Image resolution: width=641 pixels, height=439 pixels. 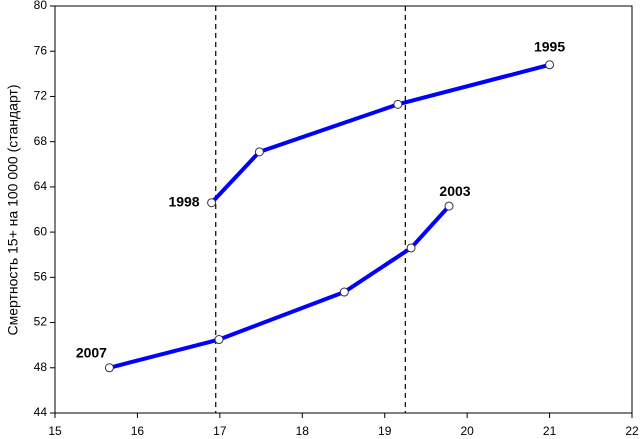 I want to click on y-tick-label: 60, so click(x=41, y=231).